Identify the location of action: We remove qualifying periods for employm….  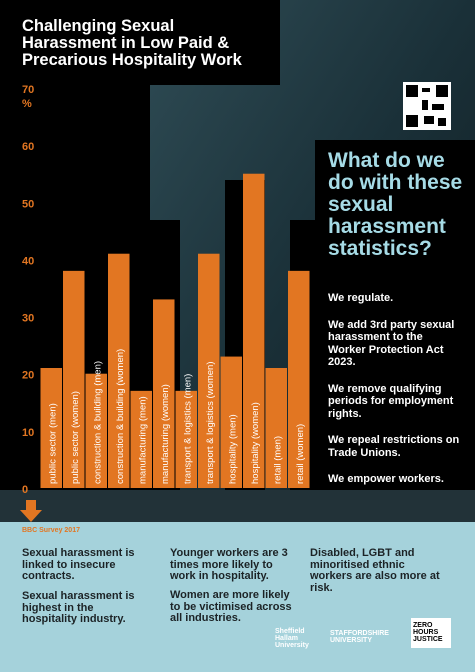
(391, 401).